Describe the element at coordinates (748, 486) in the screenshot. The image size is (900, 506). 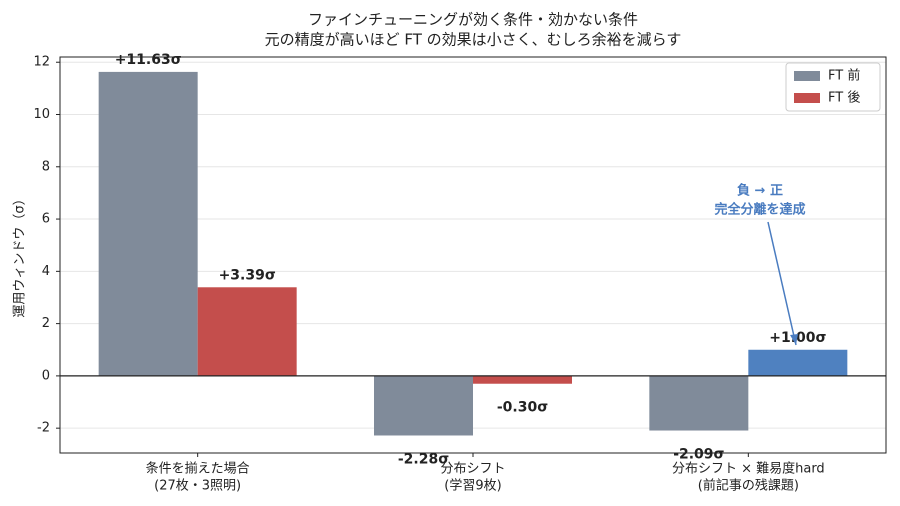
I see `x-tick-label: (前記事の残課題)` at that location.